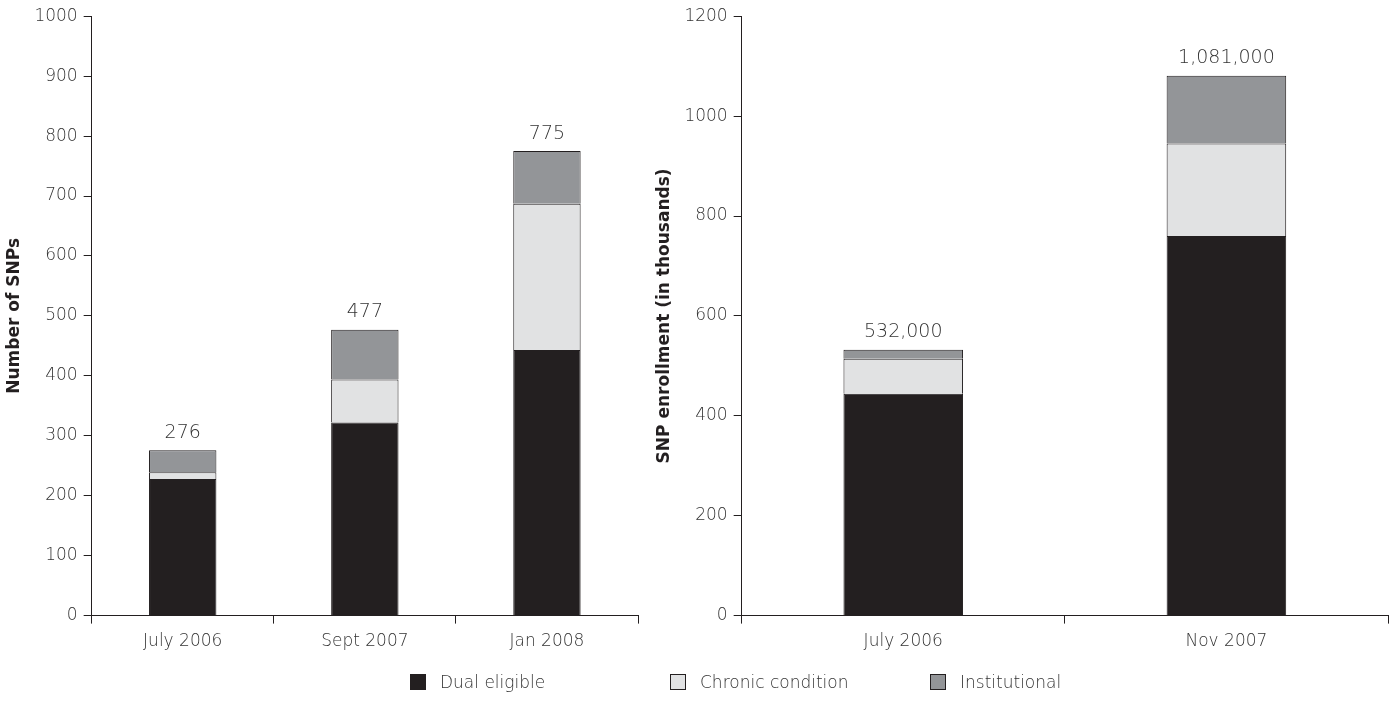 This screenshot has width=1390, height=725. What do you see at coordinates (774, 682) in the screenshot?
I see `legend-label: Chronic condition` at bounding box center [774, 682].